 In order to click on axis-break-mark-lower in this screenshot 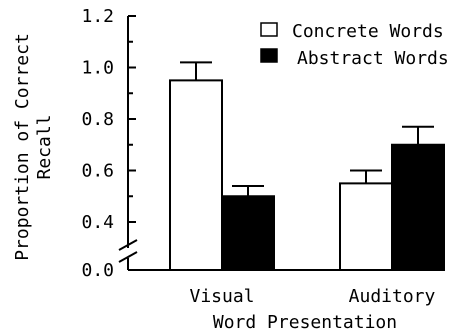, I will do `click(128, 257)`.